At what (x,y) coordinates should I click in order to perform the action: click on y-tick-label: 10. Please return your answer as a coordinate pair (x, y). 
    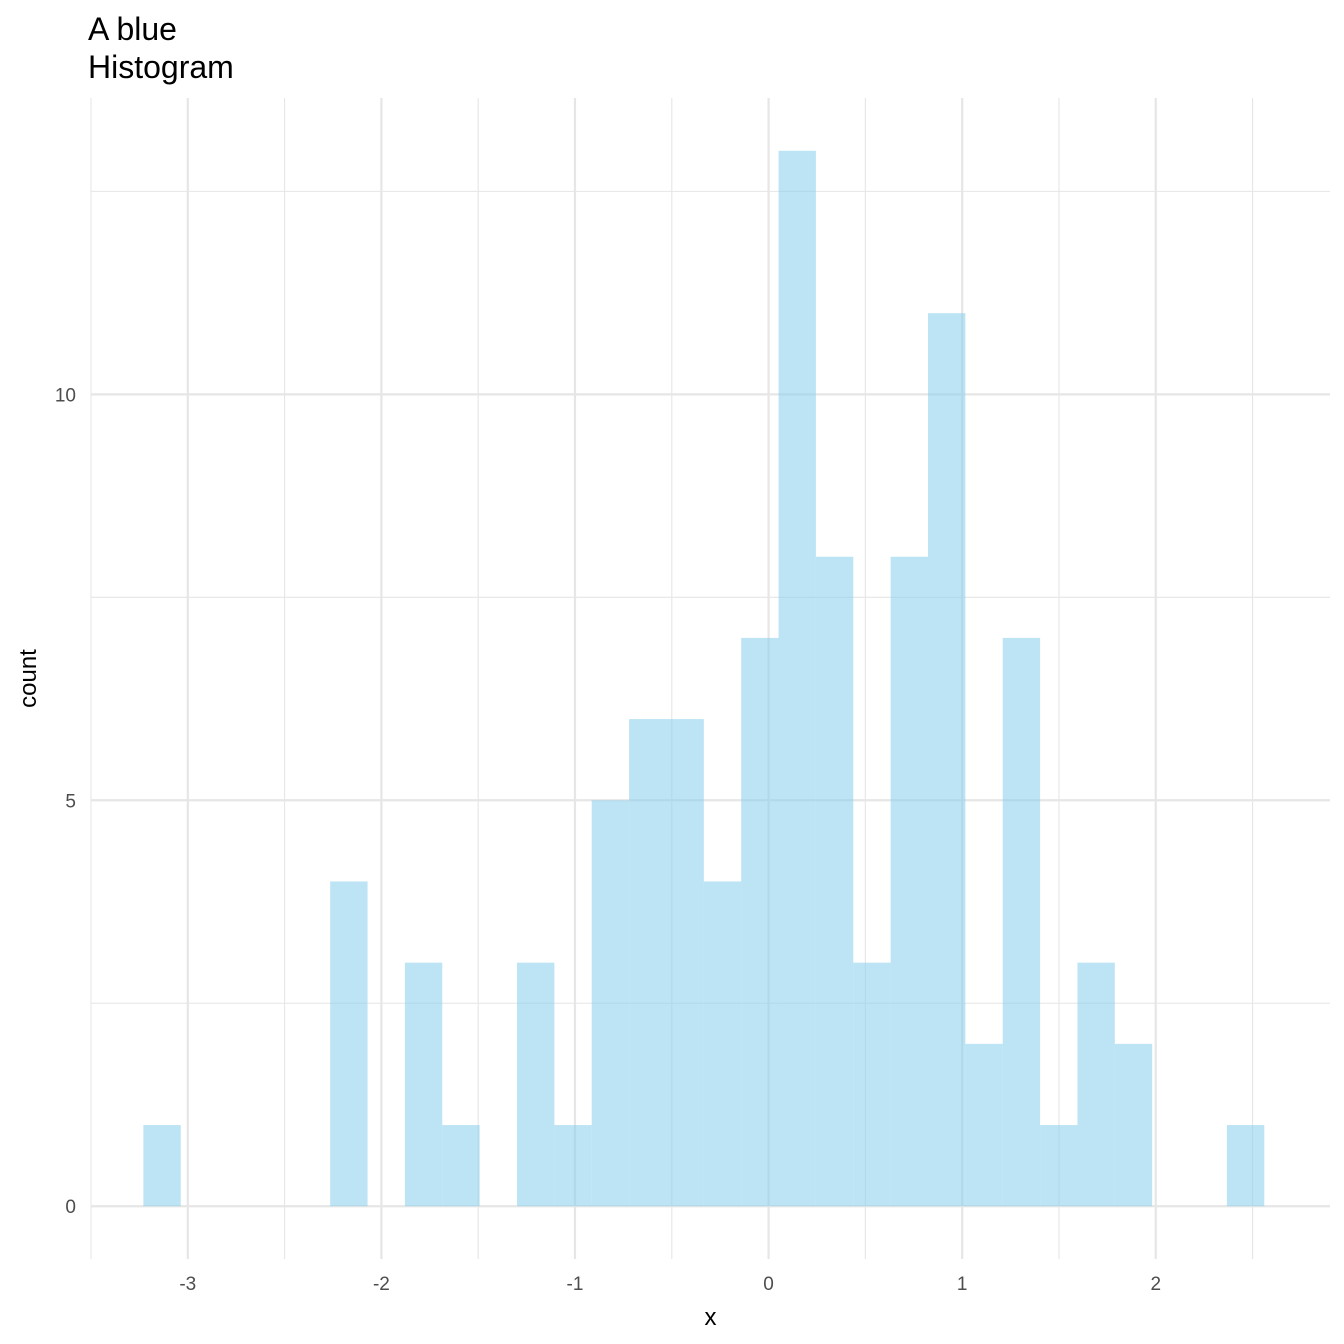
    Looking at the image, I should click on (65, 395).